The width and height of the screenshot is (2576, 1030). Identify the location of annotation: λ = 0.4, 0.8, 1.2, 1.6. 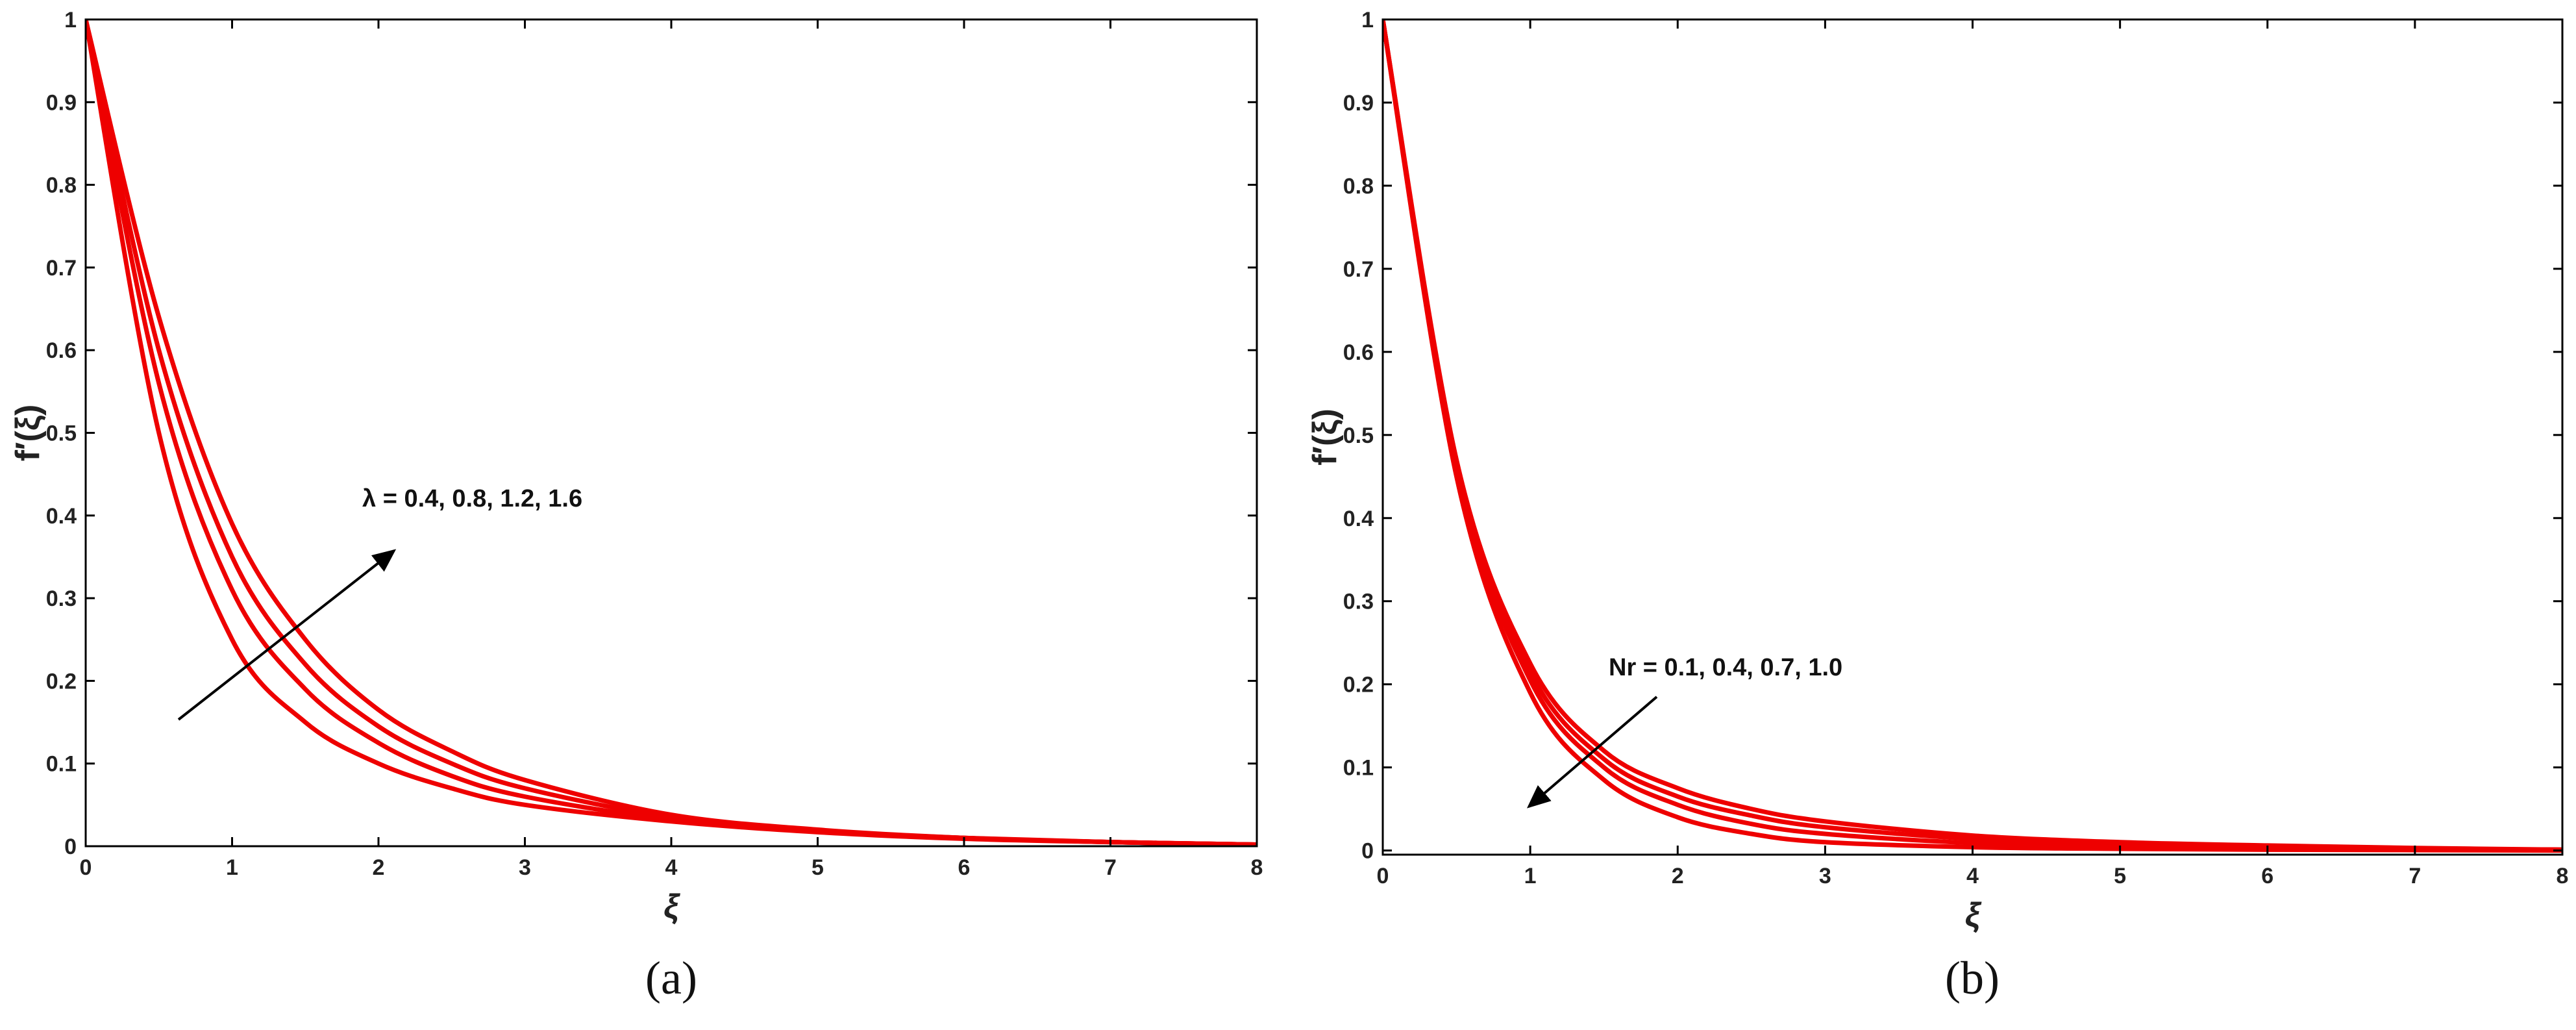
(472, 498).